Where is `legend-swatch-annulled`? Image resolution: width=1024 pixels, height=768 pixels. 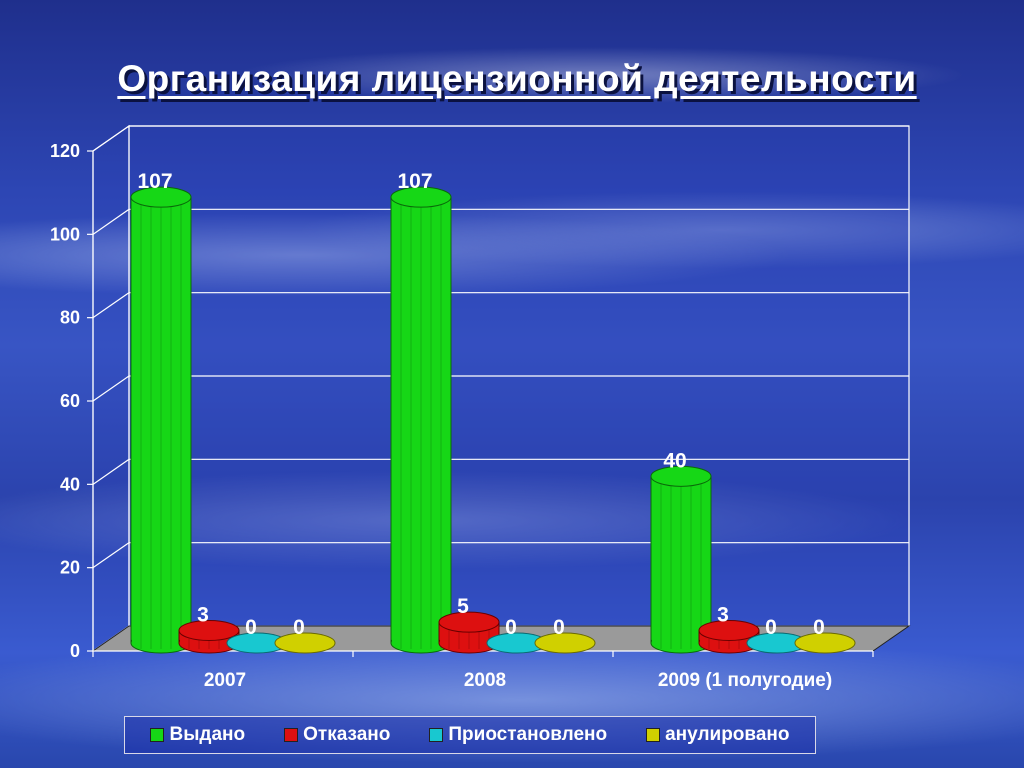 legend-swatch-annulled is located at coordinates (653, 735).